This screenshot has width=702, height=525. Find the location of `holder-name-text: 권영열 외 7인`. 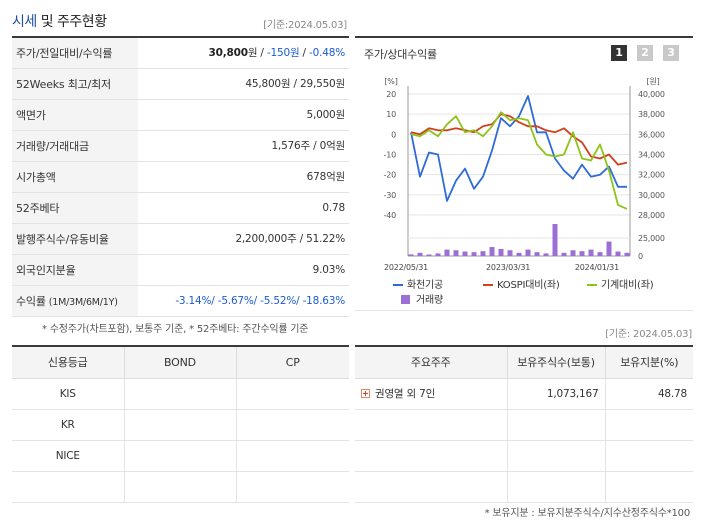

holder-name-text: 권영열 외 7인 is located at coordinates (405, 394).